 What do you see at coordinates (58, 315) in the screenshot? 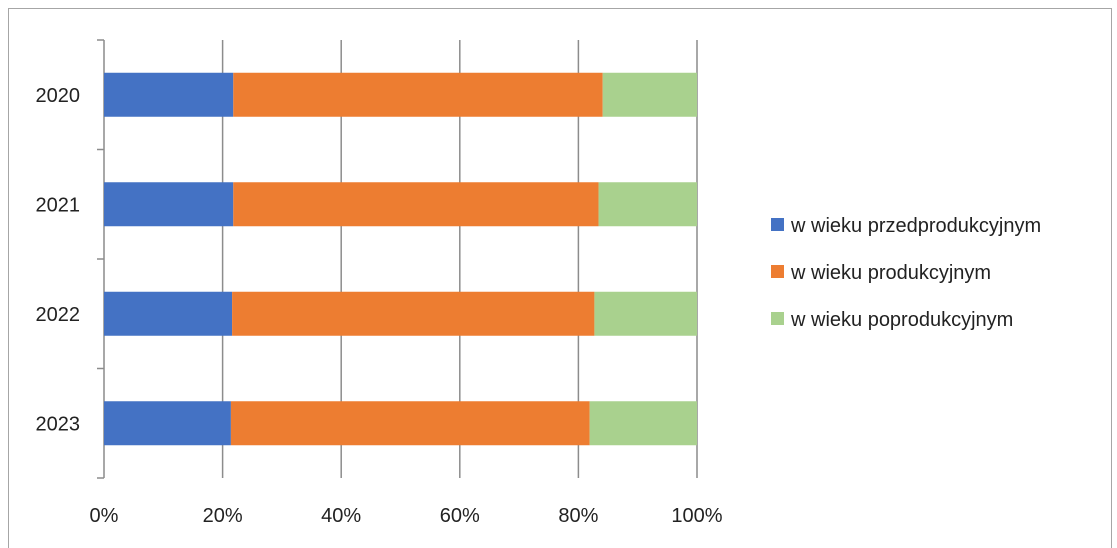
I see `y-category-label: 2022` at bounding box center [58, 315].